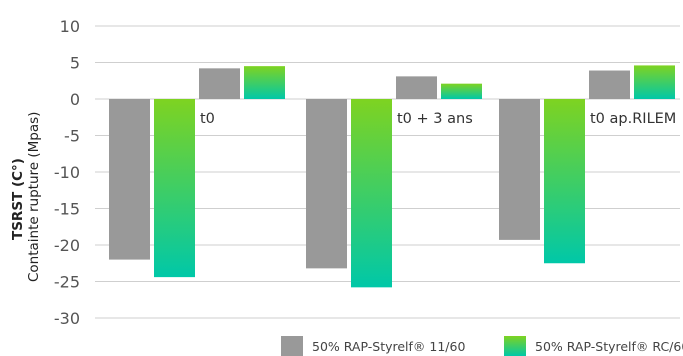  I want to click on y-tick-label: 0, so click(75, 99).